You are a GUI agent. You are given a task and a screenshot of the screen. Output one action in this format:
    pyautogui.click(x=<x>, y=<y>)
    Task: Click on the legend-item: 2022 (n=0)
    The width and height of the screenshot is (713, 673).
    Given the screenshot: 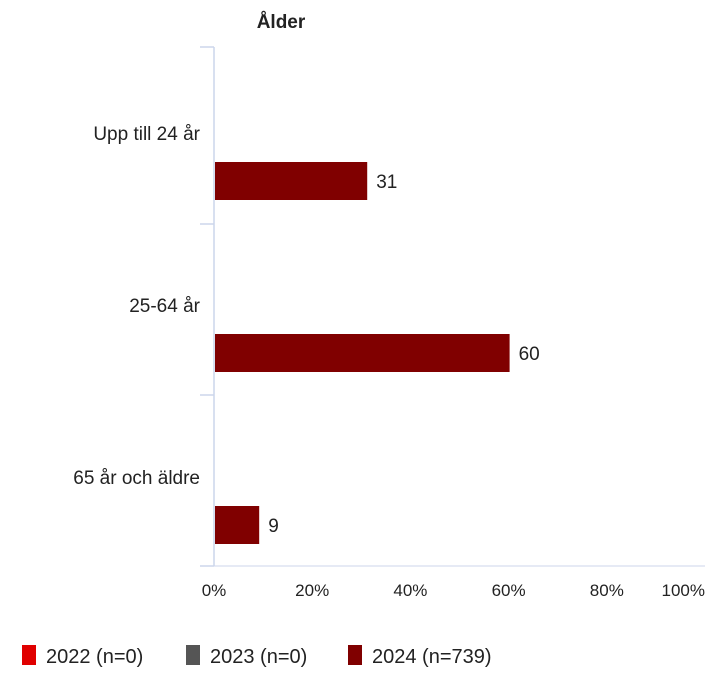 What is the action you would take?
    pyautogui.click(x=82, y=656)
    